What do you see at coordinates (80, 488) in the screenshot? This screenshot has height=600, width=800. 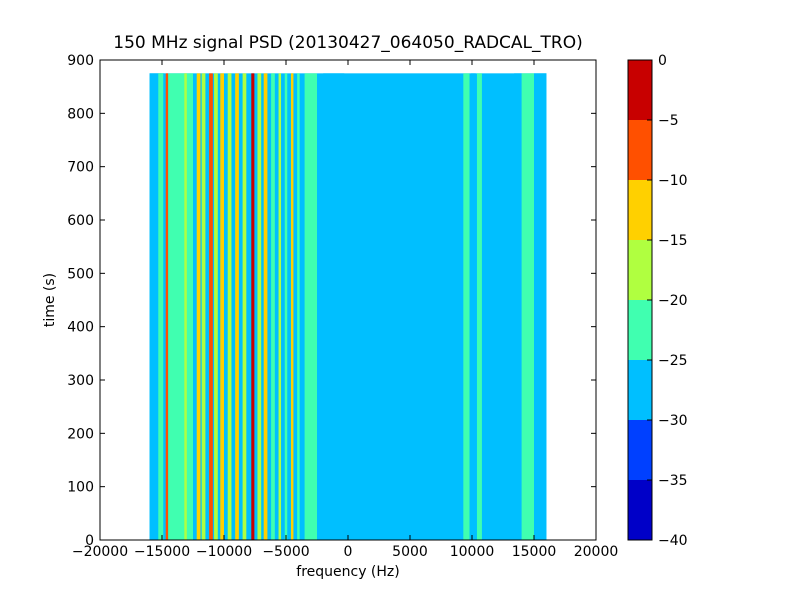 I see `y-tick-label: 100` at bounding box center [80, 488].